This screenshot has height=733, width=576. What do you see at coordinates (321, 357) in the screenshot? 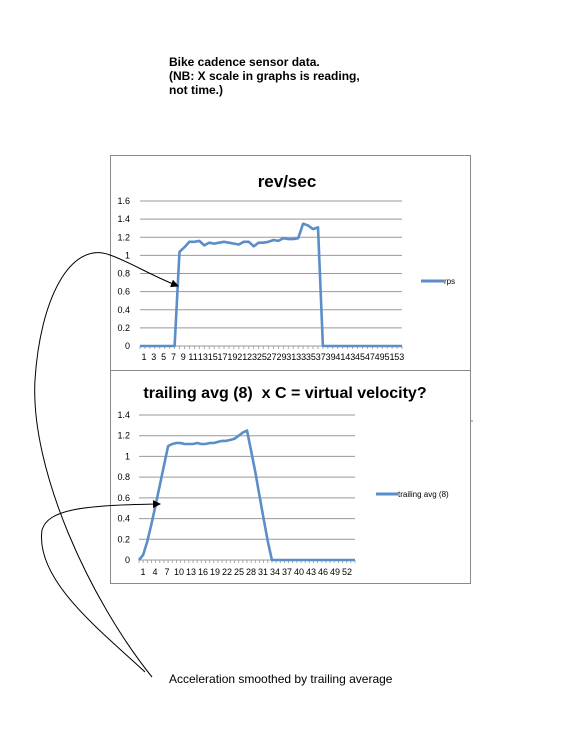
I see `chart-1-x-tick-label: 37` at bounding box center [321, 357].